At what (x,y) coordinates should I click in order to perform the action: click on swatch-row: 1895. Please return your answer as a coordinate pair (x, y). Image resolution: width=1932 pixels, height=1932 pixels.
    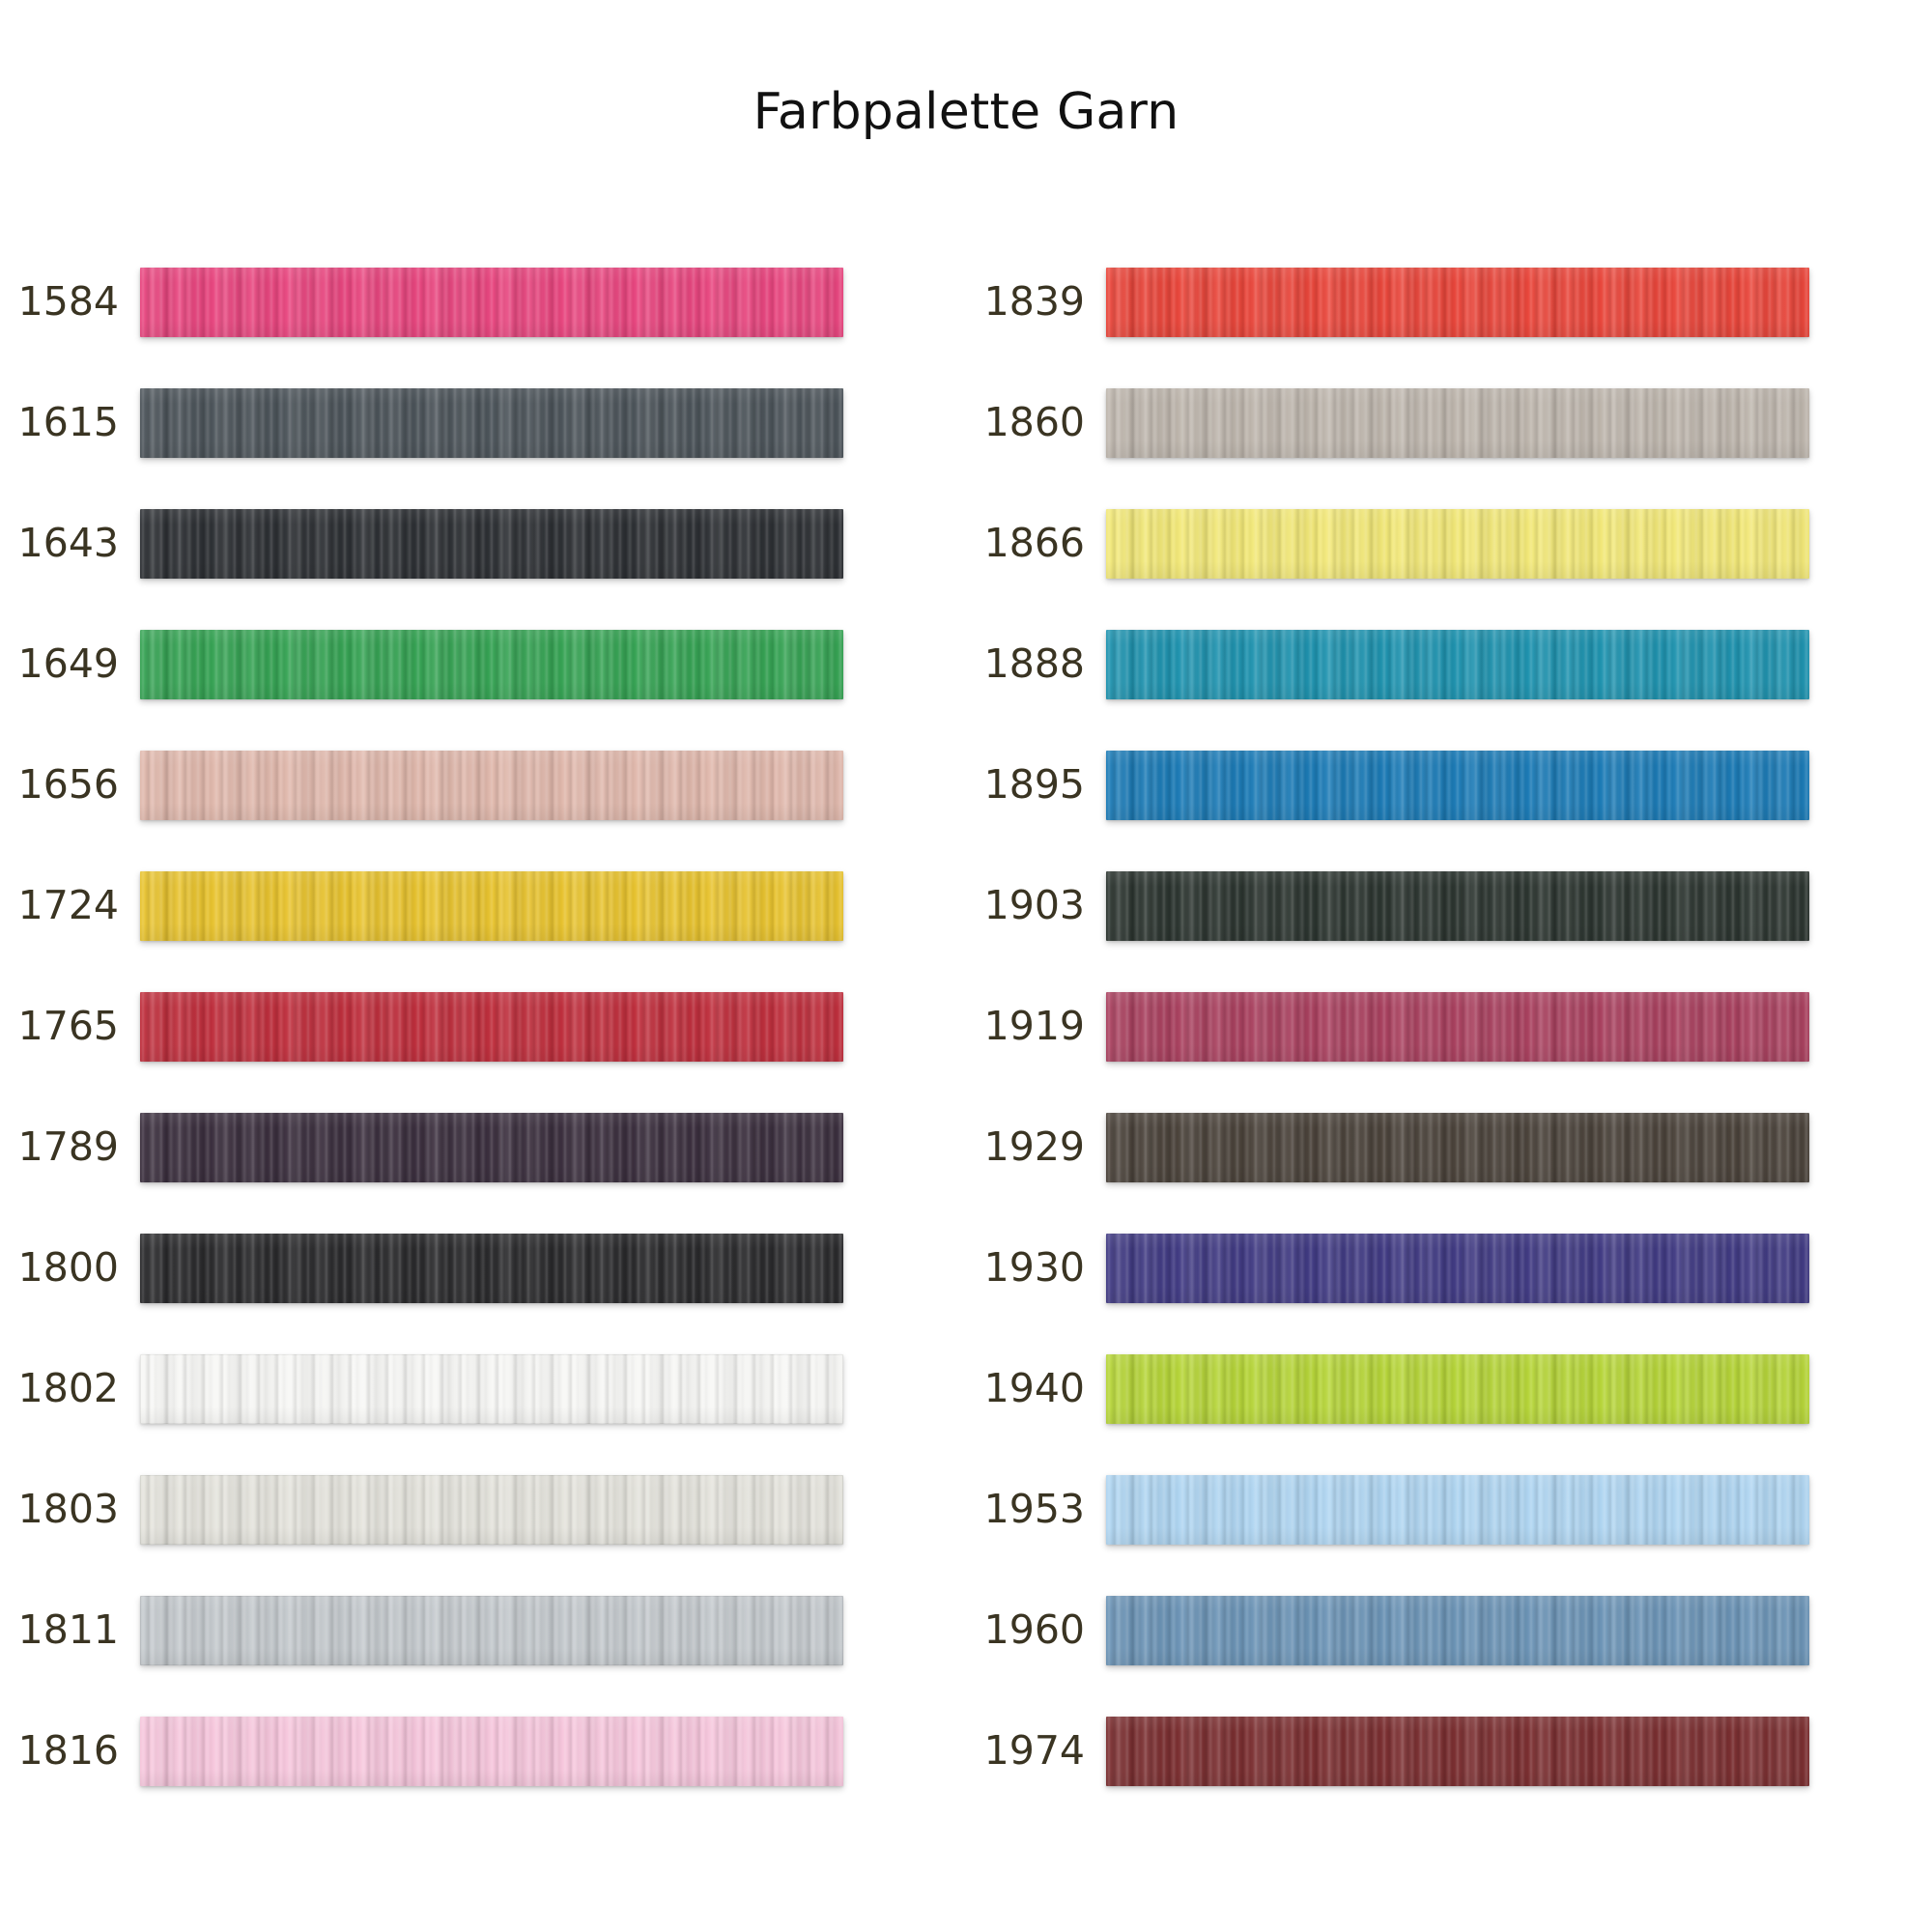
    Looking at the image, I should click on (1449, 784).